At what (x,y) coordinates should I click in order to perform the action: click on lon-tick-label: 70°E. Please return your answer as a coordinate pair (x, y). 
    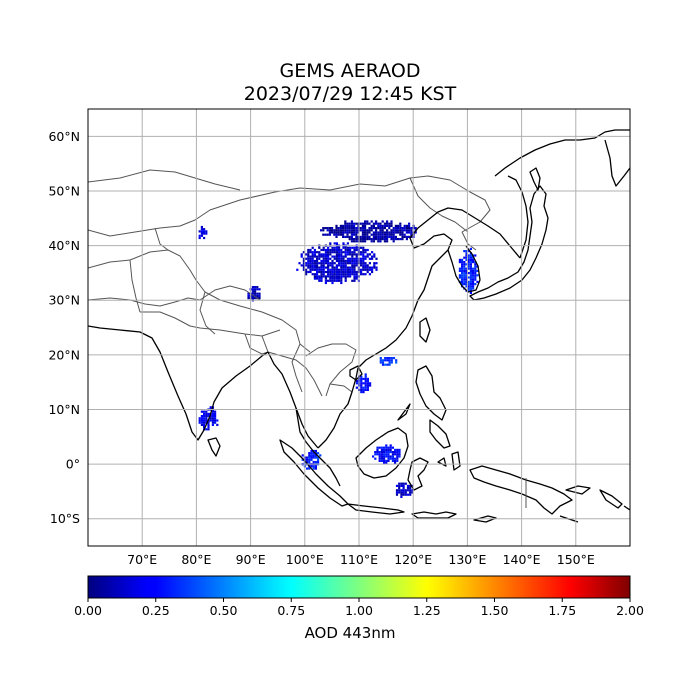
    Looking at the image, I should click on (142, 559).